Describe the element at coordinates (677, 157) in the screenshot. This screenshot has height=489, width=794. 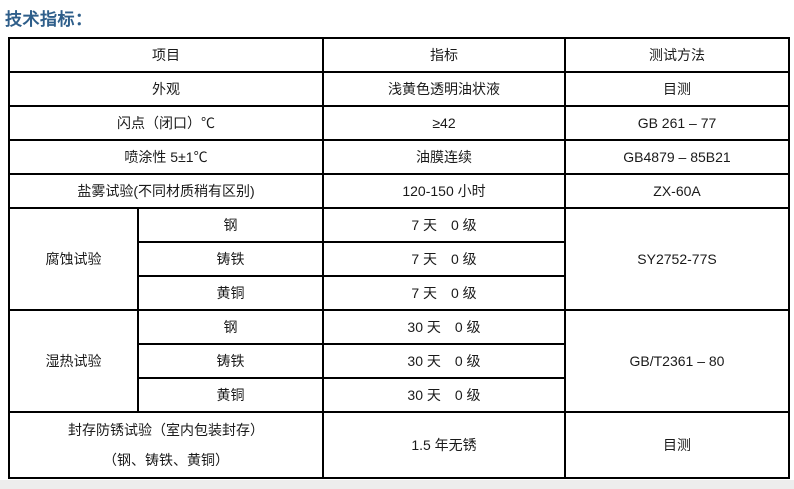
I see `method-cell: GB4879 – 85B21` at that location.